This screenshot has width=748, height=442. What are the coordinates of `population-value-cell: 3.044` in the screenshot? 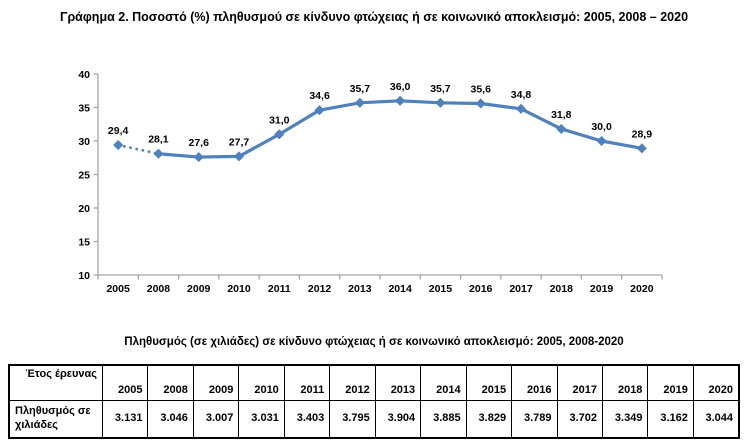 It's located at (716, 419).